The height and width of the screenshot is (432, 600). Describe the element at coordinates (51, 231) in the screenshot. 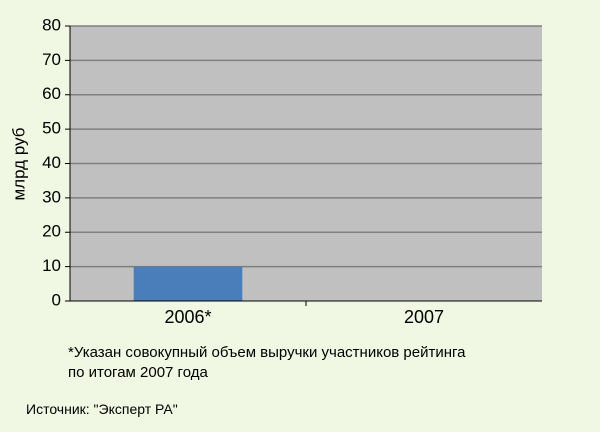

I see `y-tick-label: 20` at that location.